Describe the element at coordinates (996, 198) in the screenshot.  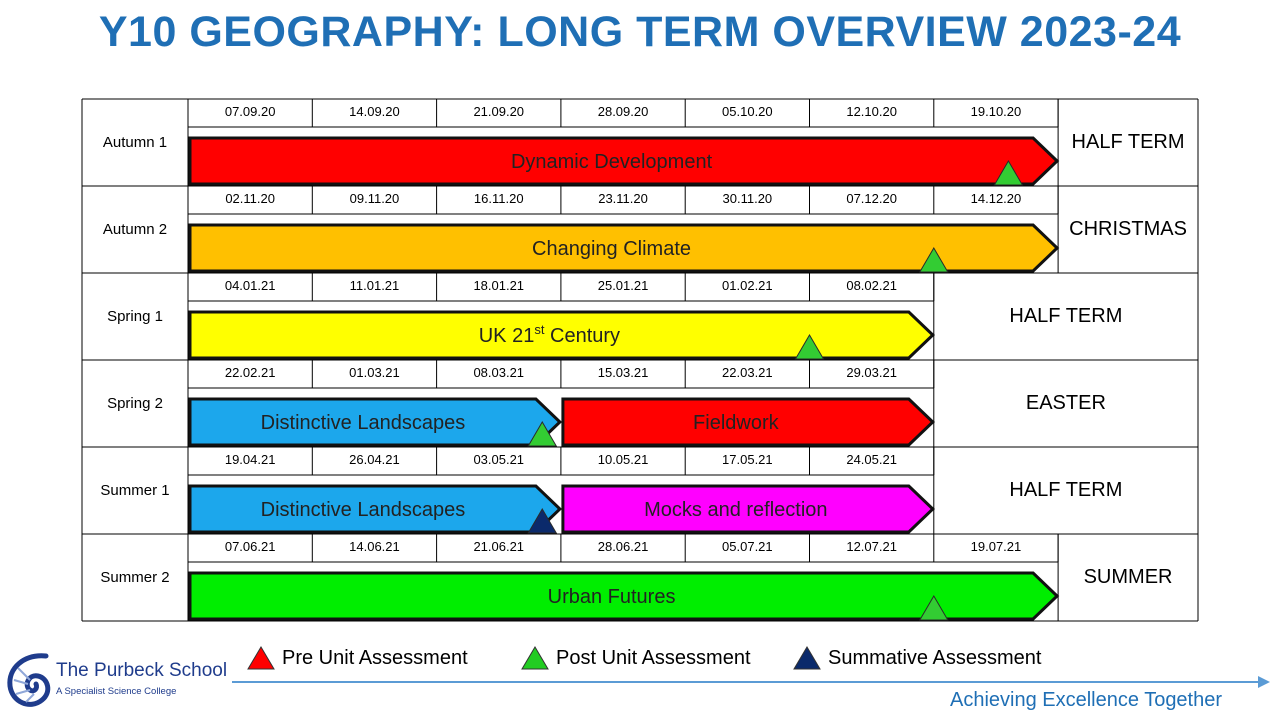
I see `week-date: 14.12.20` at that location.